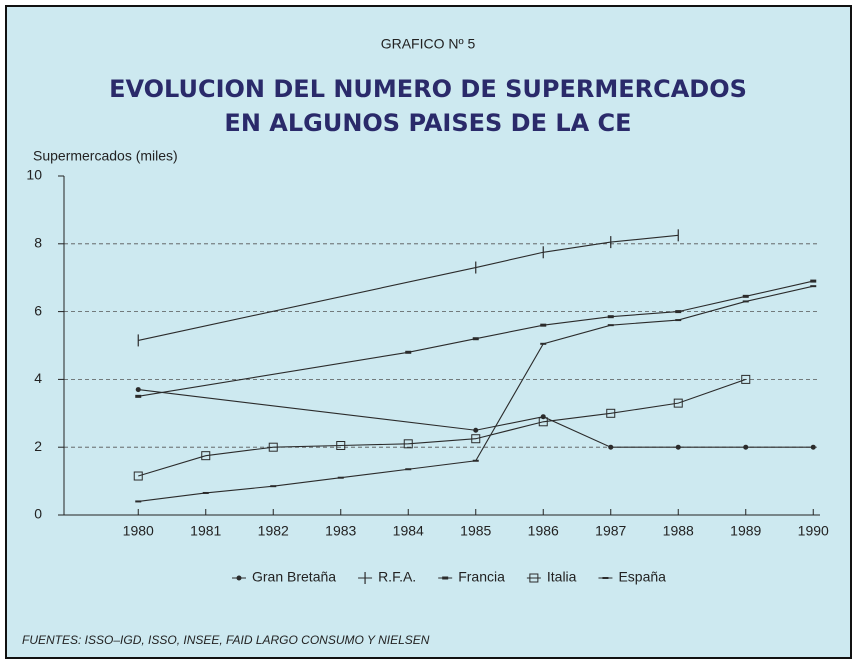 This screenshot has width=857, height=669. What do you see at coordinates (38, 310) in the screenshot?
I see `y-tick-label: 6` at bounding box center [38, 310].